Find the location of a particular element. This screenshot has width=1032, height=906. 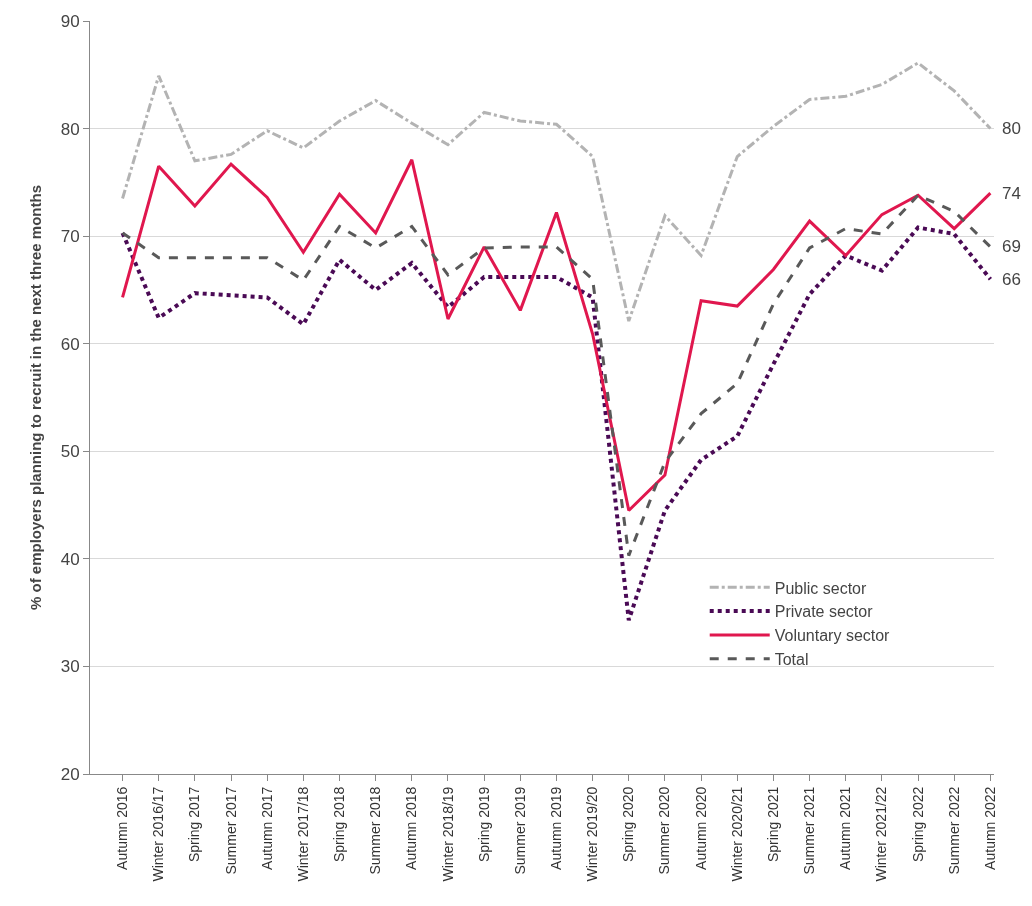

legend-label: Voluntary sector is located at coordinates (832, 636).